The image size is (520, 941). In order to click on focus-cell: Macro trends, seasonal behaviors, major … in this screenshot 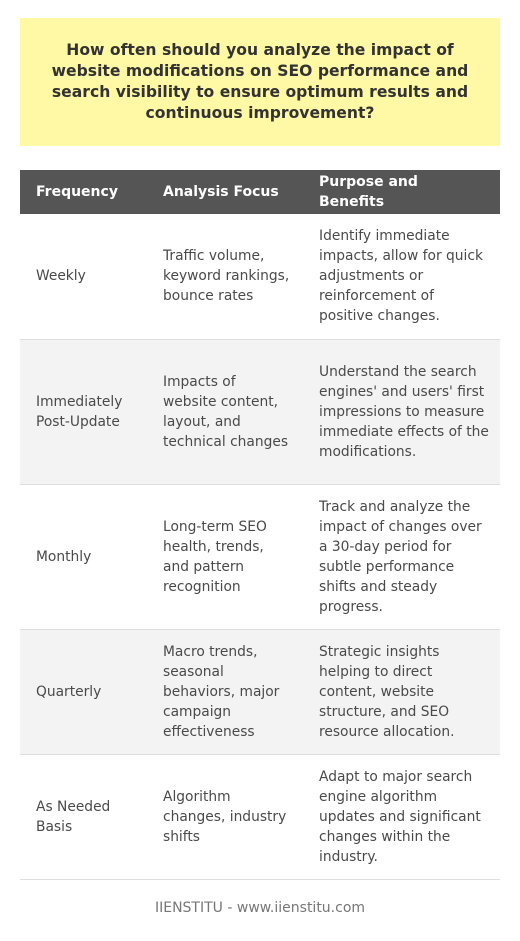, I will do `click(225, 692)`.